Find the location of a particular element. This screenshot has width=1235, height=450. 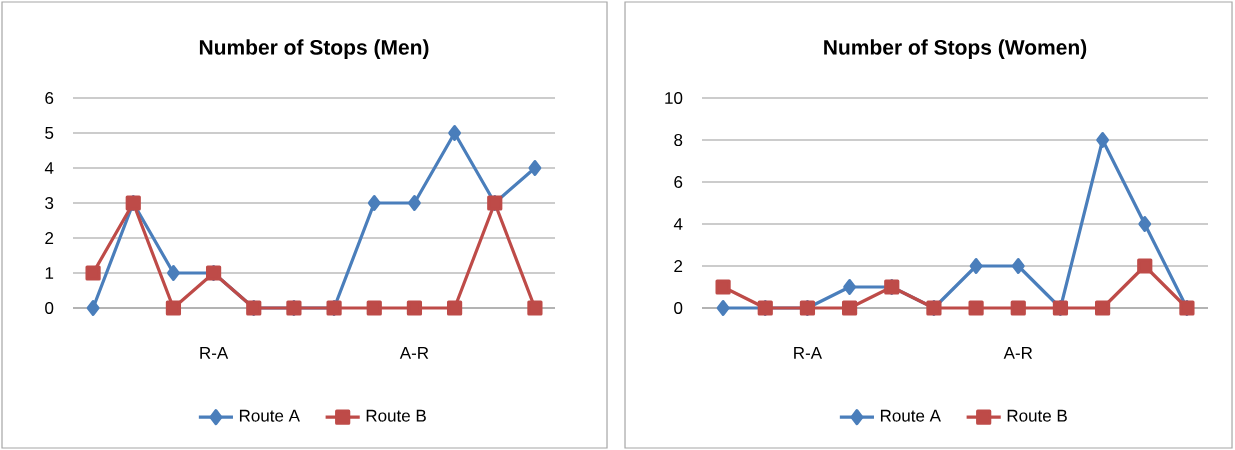

y-tick-label: 1 is located at coordinates (49, 273).